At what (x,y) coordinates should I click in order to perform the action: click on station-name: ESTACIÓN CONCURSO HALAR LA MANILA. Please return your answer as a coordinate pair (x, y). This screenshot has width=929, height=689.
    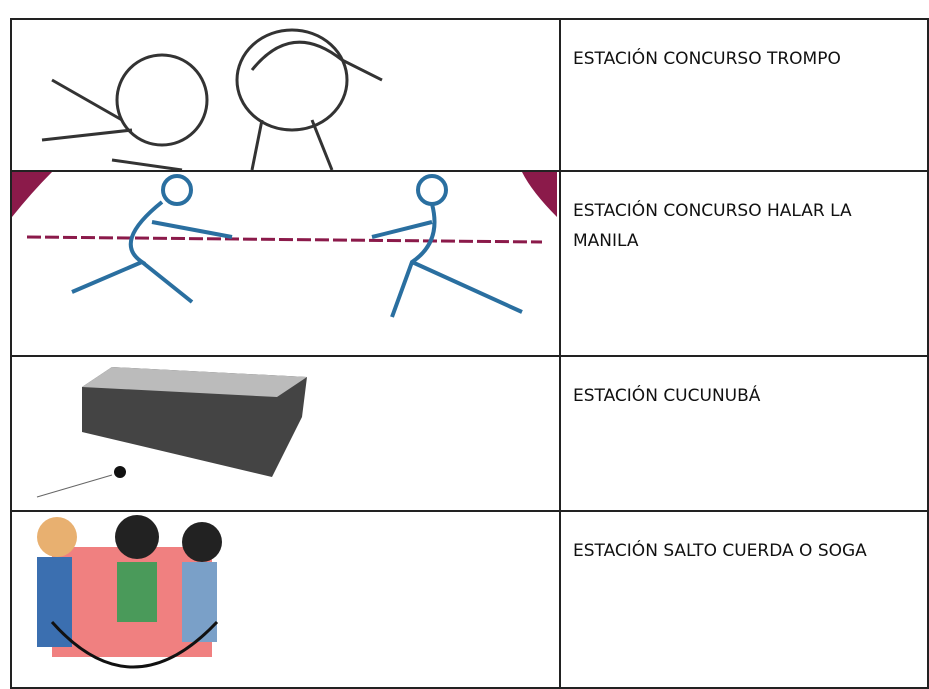
    Looking at the image, I should click on (744, 263).